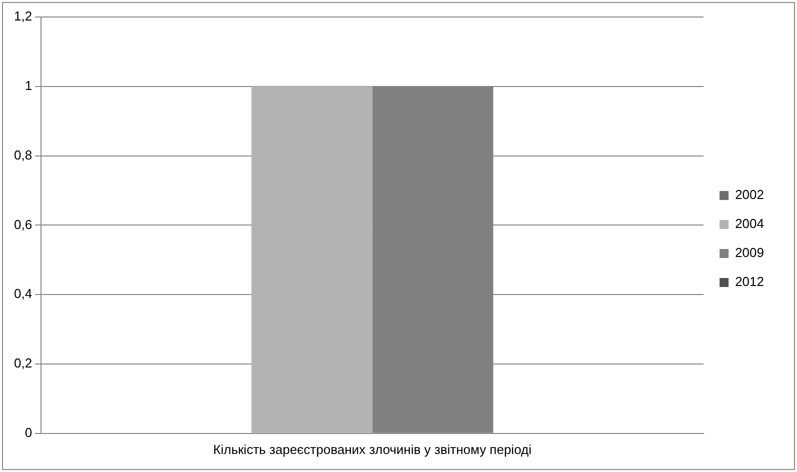 The width and height of the screenshot is (797, 472). Describe the element at coordinates (749, 252) in the screenshot. I see `legend-label: 2009` at that location.